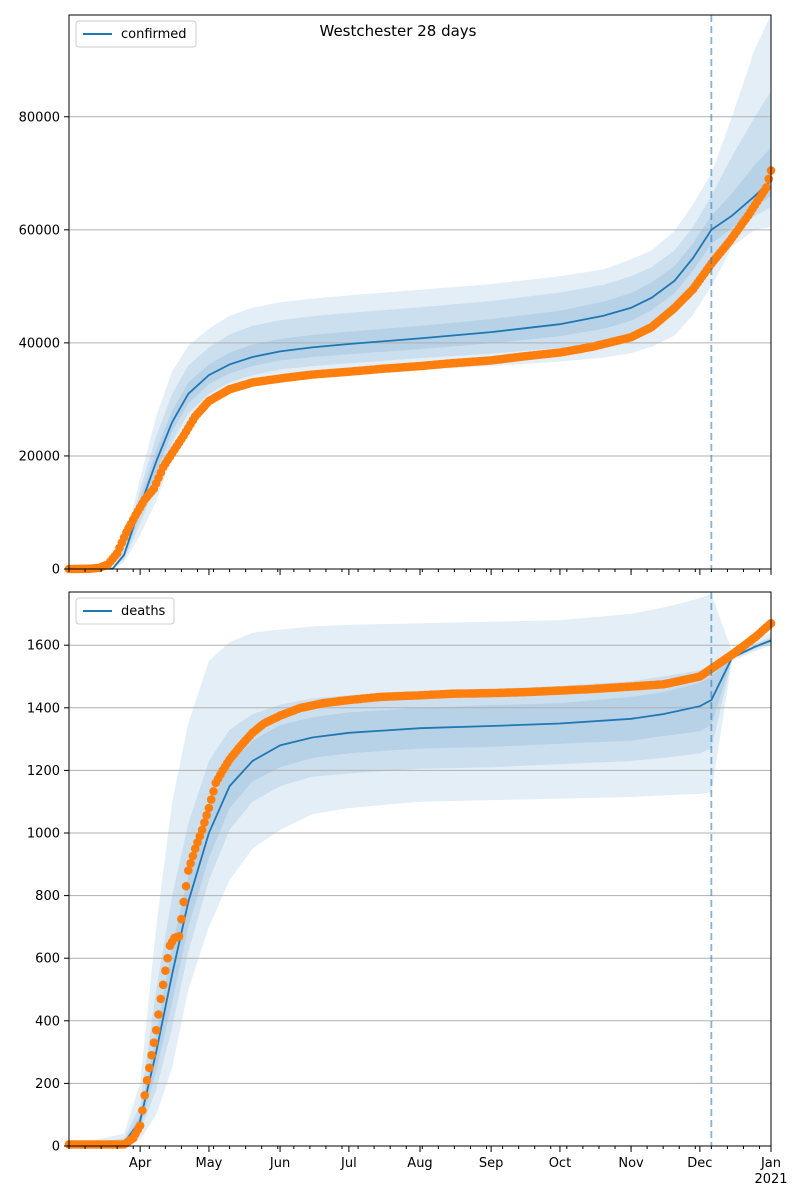 The width and height of the screenshot is (800, 1200). What do you see at coordinates (47, 959) in the screenshot?
I see `y-tick-label: 600` at bounding box center [47, 959].